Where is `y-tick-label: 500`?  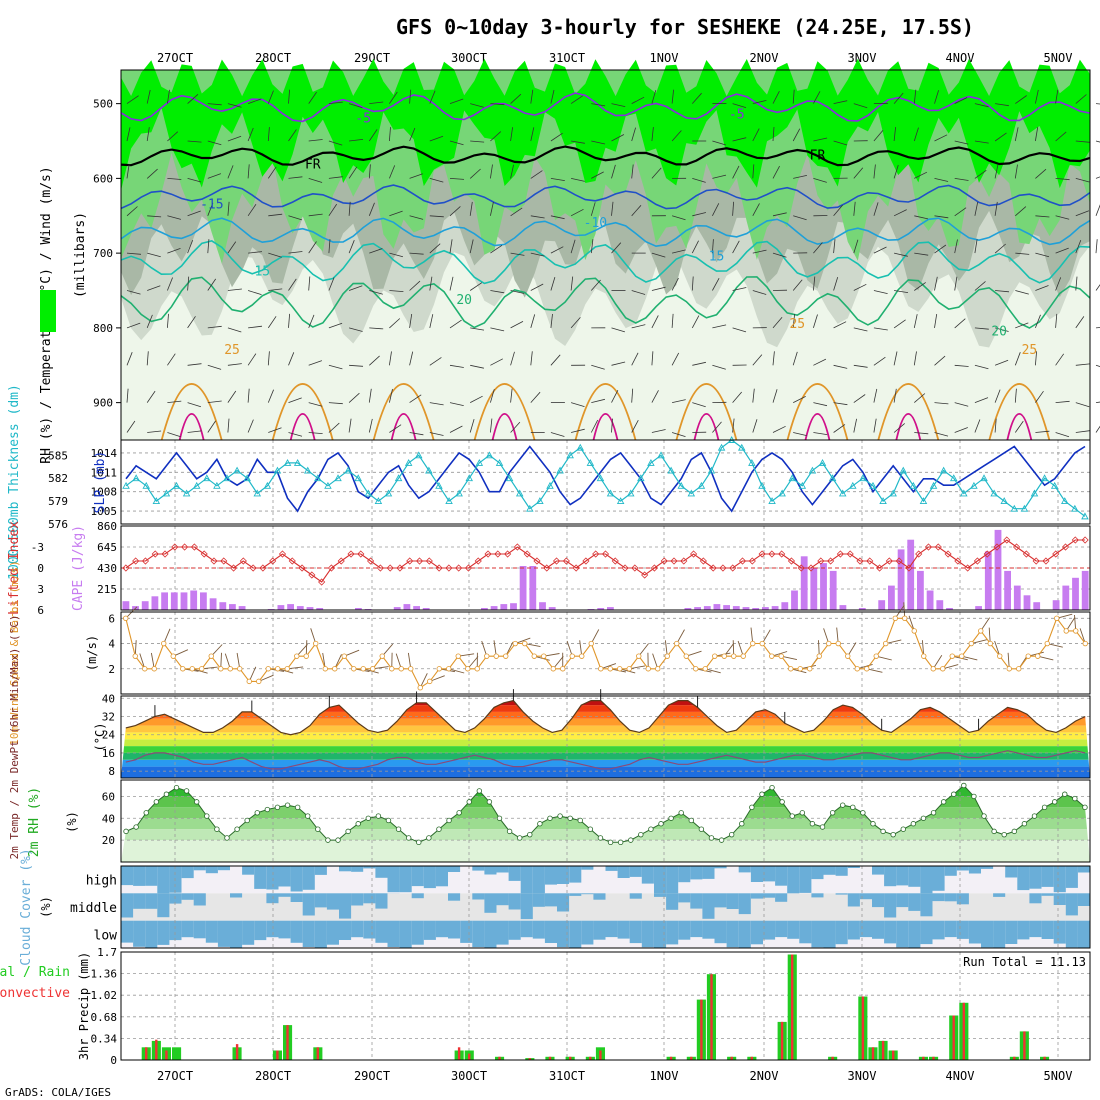 y-tick-label: 500 is located at coordinates (103, 104).